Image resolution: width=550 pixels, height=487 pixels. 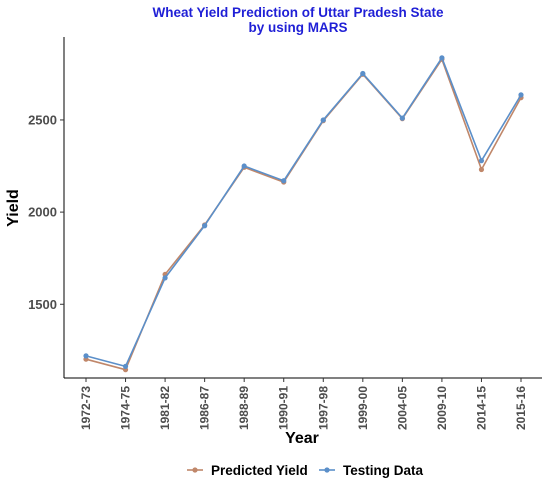 What do you see at coordinates (42, 119) in the screenshot?
I see `y-tick-label: 2500` at bounding box center [42, 119].